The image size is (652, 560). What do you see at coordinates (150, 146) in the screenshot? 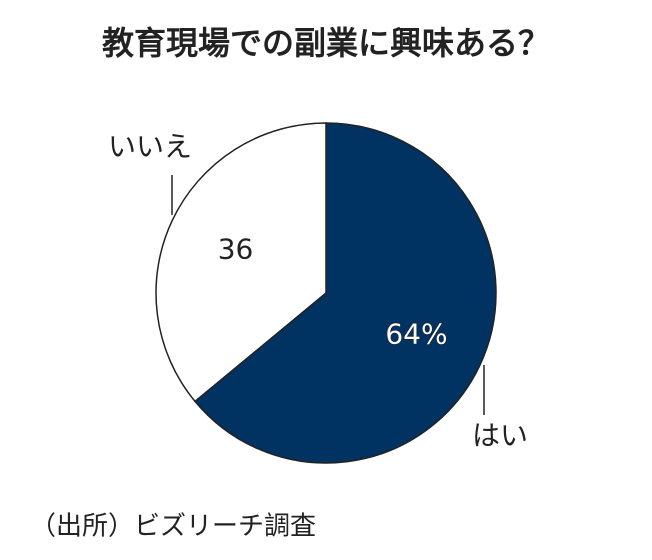
I see `category-label: いいえ` at bounding box center [150, 146].